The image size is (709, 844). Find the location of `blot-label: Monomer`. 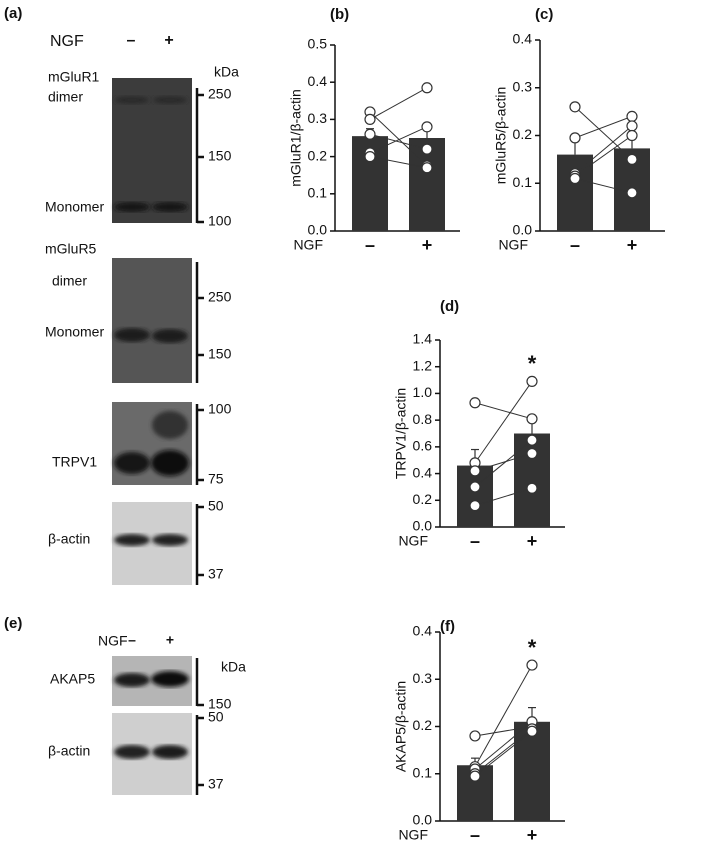

blot-label: Monomer is located at coordinates (74, 207).